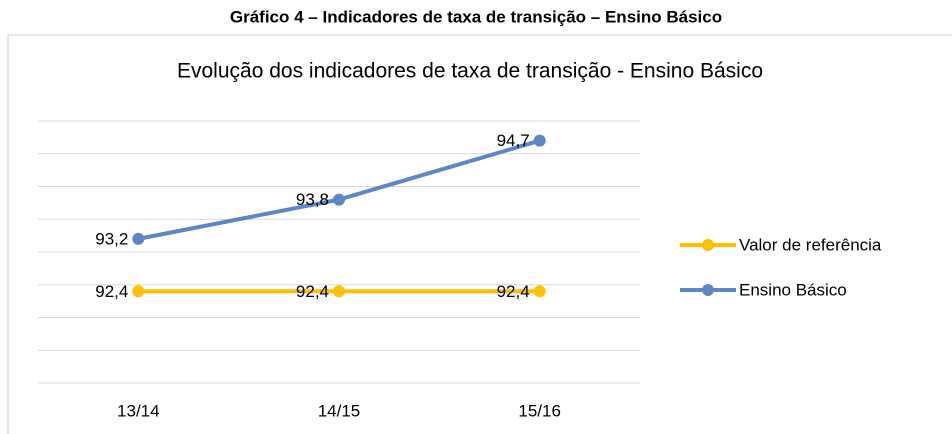 The height and width of the screenshot is (434, 952). What do you see at coordinates (111, 238) in the screenshot?
I see `data-label: 93,2` at bounding box center [111, 238].